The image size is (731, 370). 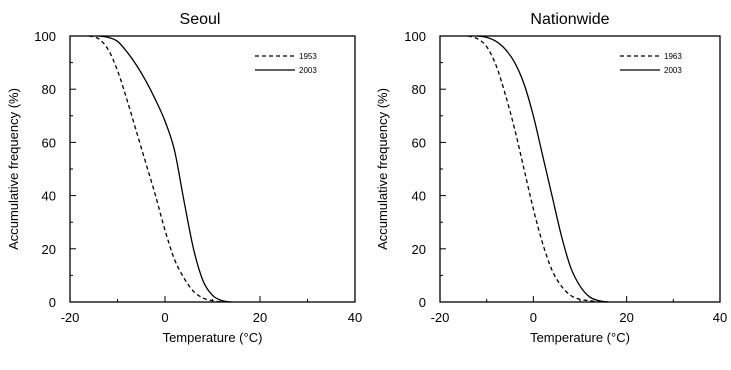 I want to click on chart-title: Seoul, so click(x=200, y=19).